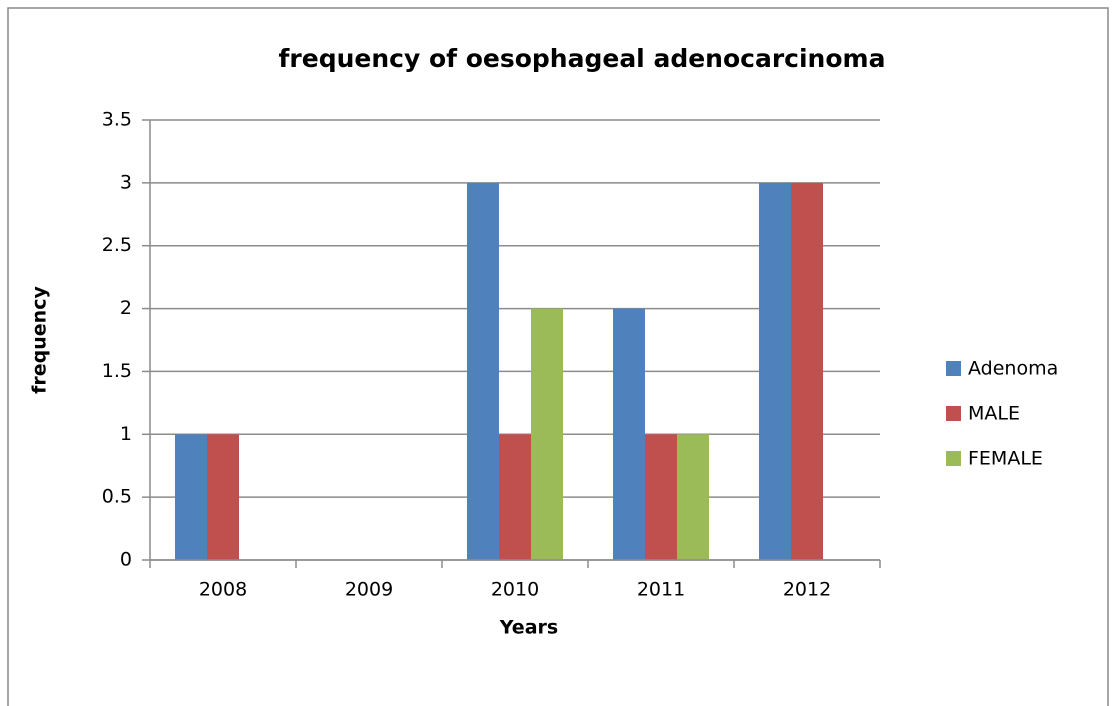 The image size is (1116, 706). I want to click on x-tick-label: 2011, so click(661, 590).